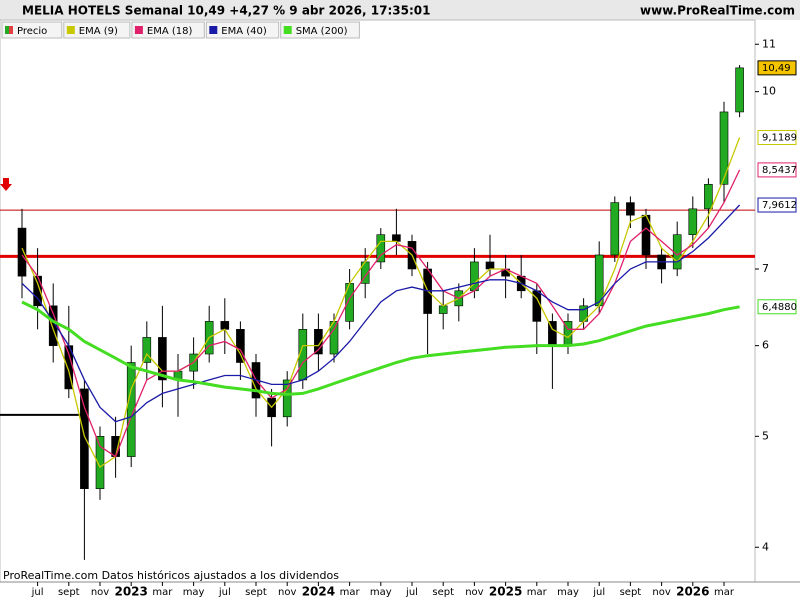 This screenshot has width=800, height=600. I want to click on legend-label: EMA (9), so click(98, 31).